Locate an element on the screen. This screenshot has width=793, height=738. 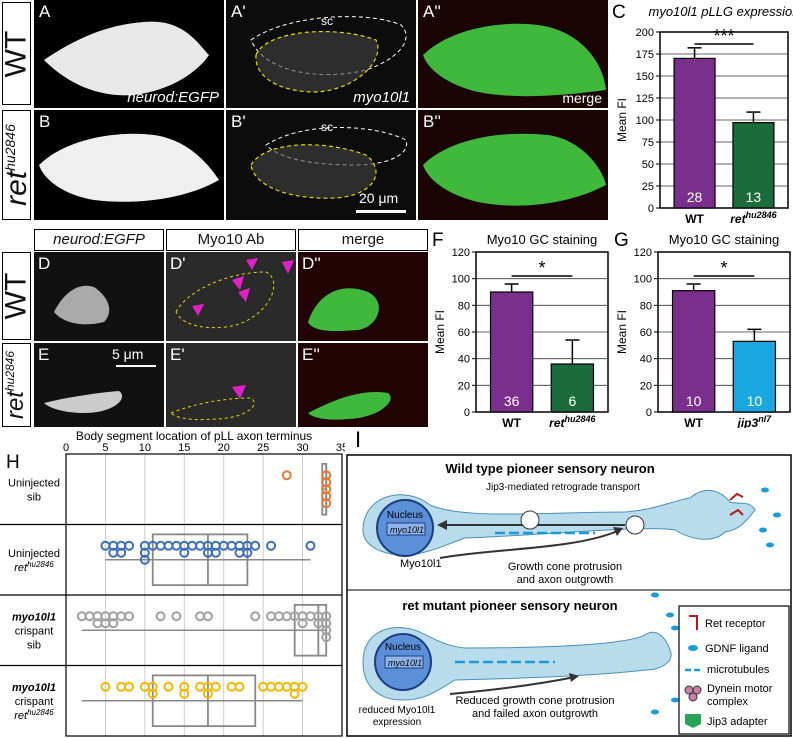
micrograph-a1: A' sc myo10l1 is located at coordinates (321, 54).